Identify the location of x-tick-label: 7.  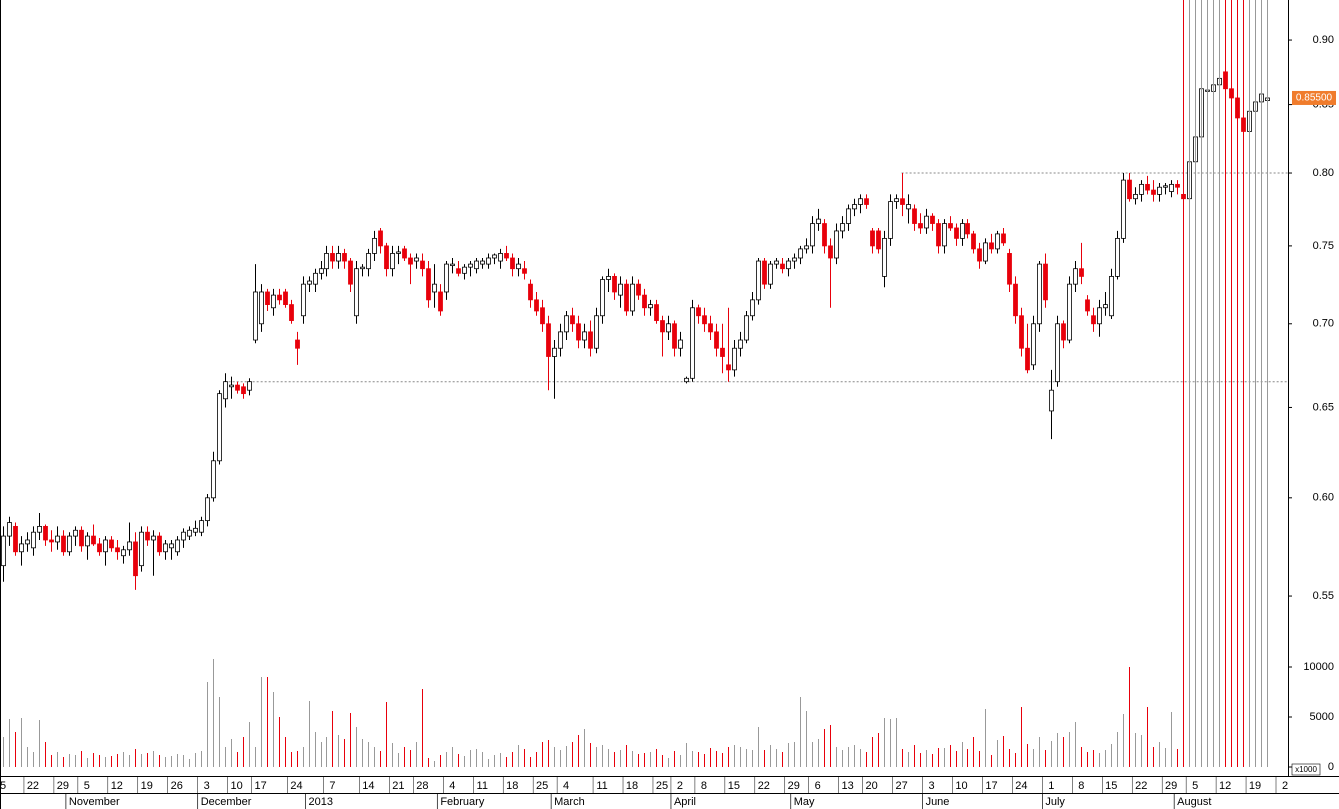
(332, 786).